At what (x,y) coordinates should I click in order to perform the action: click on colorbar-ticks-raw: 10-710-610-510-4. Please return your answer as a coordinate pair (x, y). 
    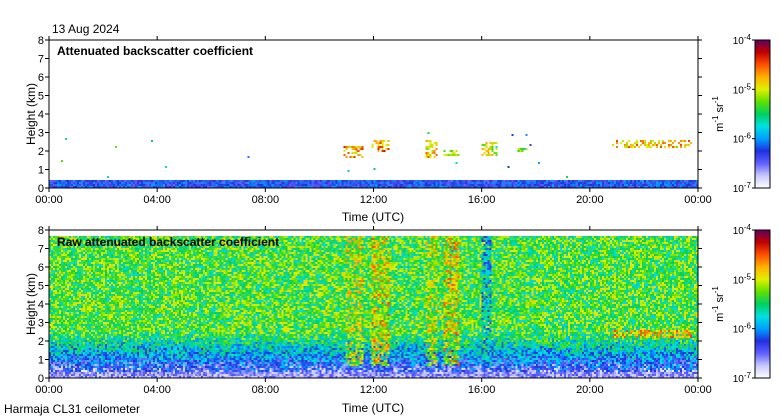
    Looking at the image, I should click on (744, 304).